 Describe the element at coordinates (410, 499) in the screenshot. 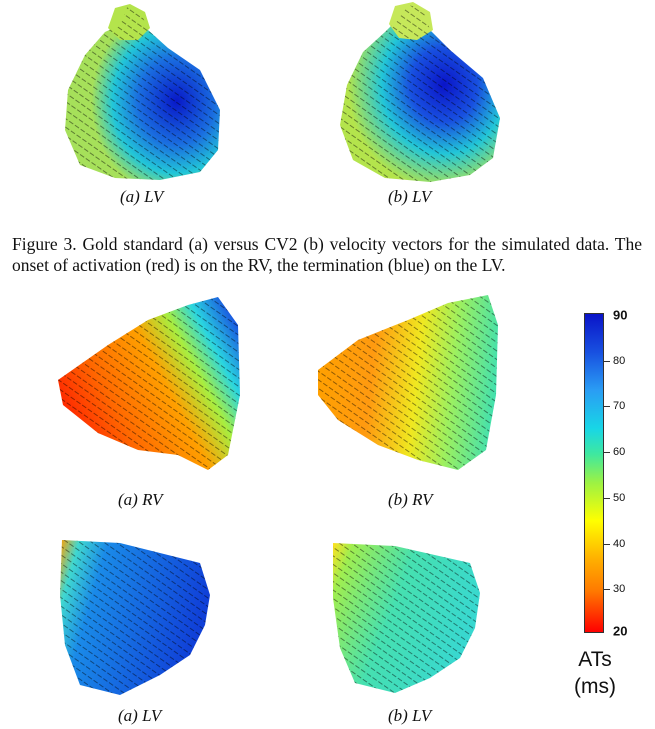

I see `panel-label-middle-right: (b) RV` at that location.